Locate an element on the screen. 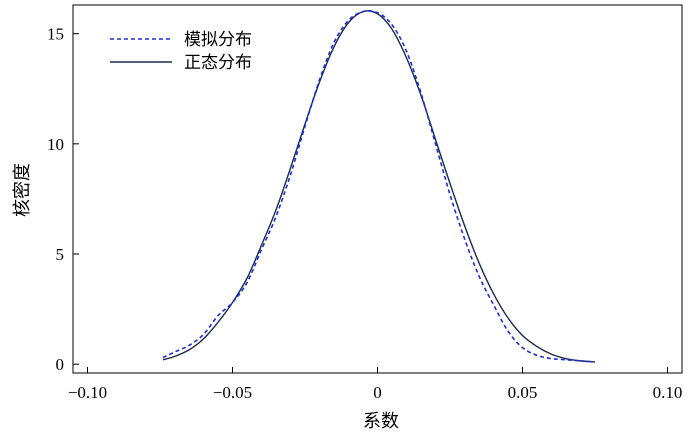 The image size is (700, 437). x-tick-label: 0.05 is located at coordinates (523, 392).